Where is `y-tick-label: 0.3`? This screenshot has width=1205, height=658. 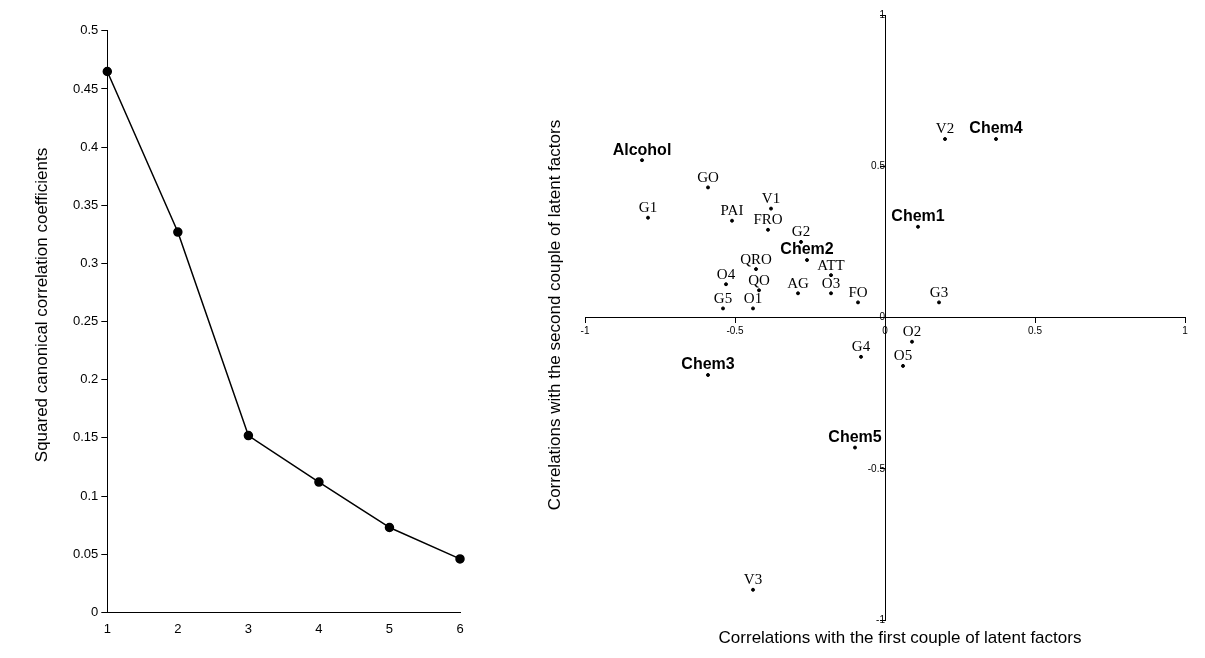 y-tick-label: 0.3 is located at coordinates (89, 263).